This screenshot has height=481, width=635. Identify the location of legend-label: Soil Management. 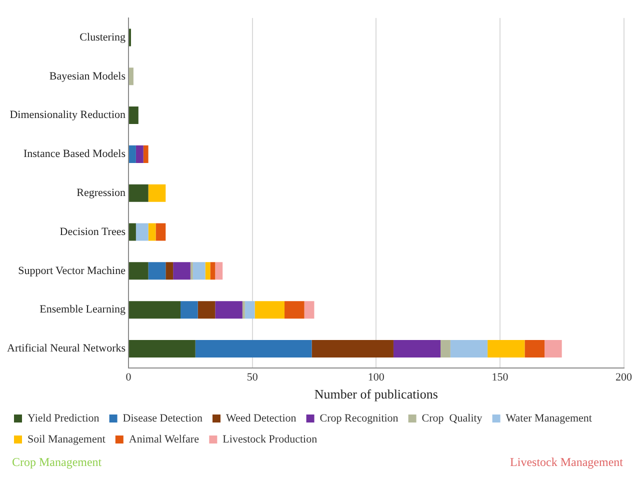
(67, 439).